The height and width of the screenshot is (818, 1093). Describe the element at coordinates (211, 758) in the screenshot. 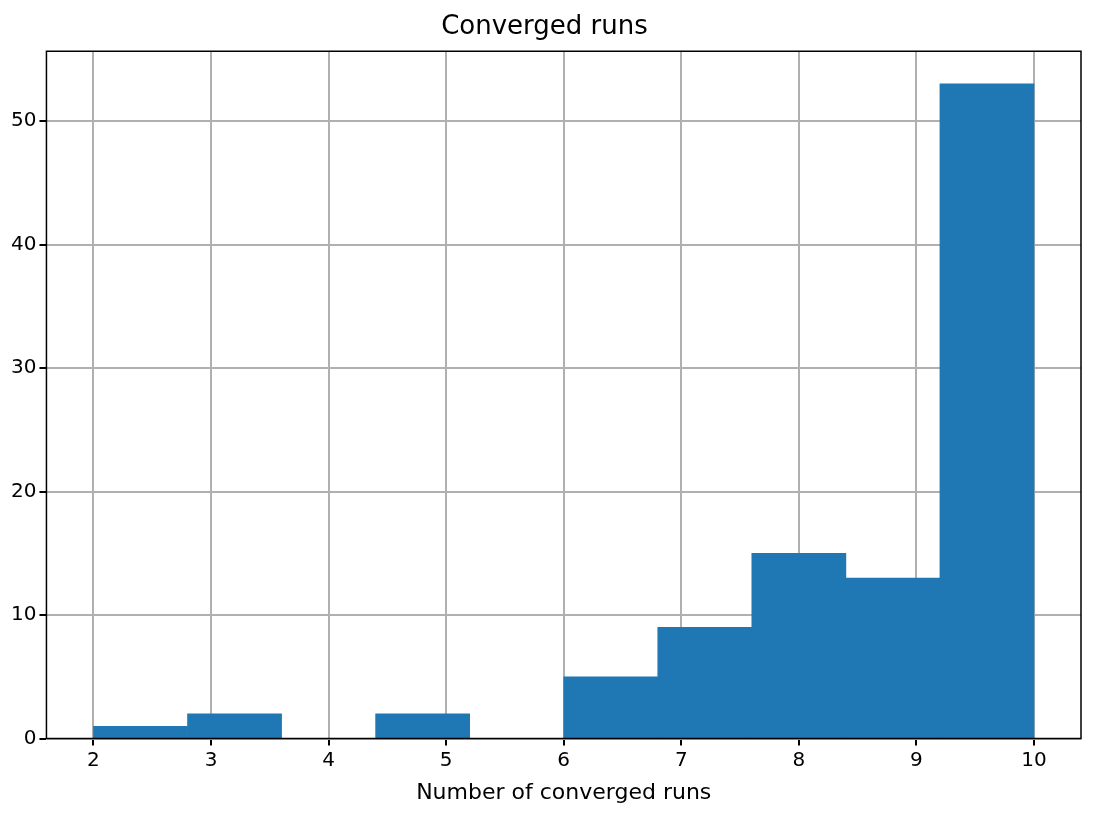

I see `x-tick-label: 3` at that location.